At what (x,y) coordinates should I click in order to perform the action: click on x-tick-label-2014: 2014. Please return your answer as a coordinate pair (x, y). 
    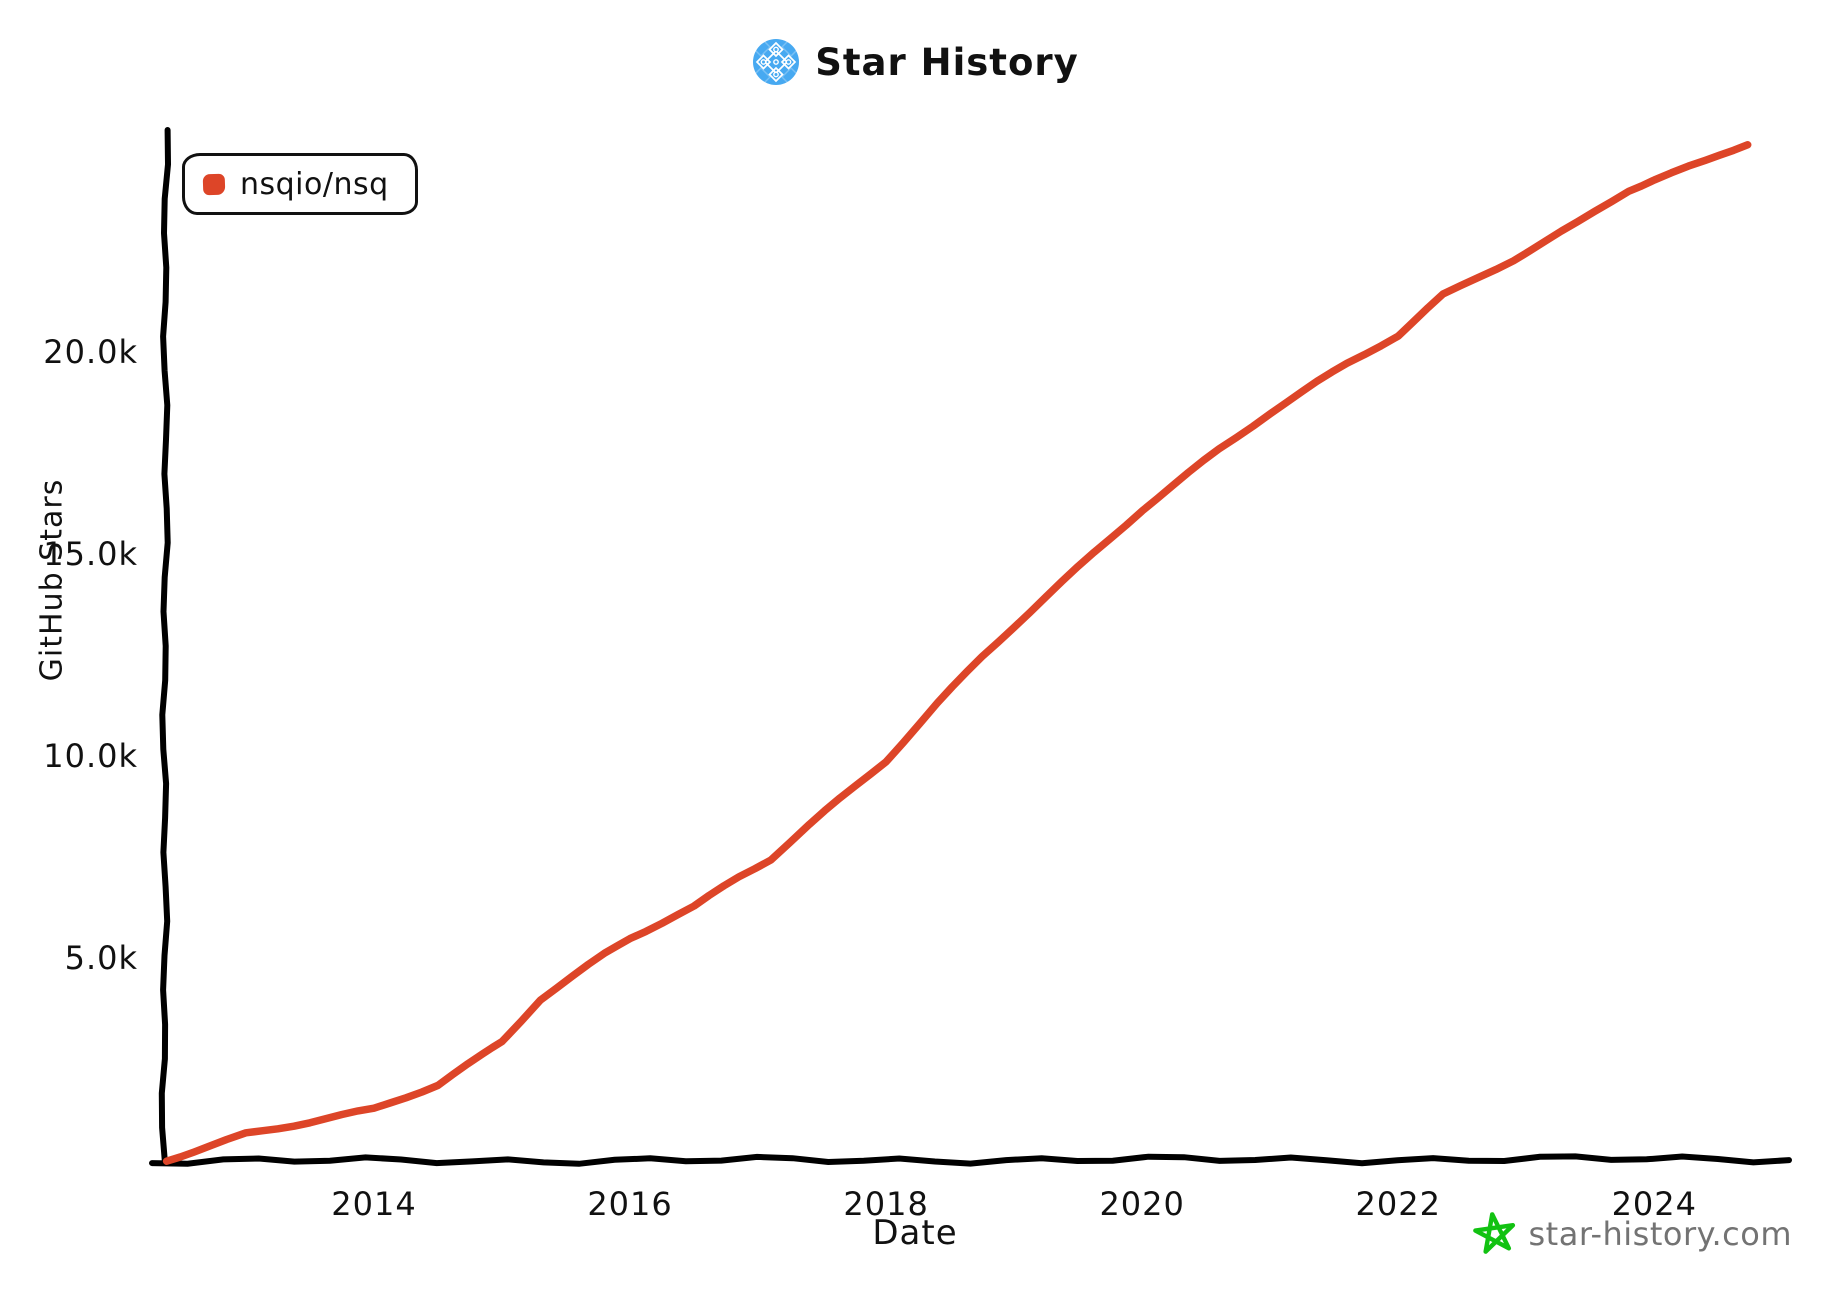
    Looking at the image, I should click on (374, 1204).